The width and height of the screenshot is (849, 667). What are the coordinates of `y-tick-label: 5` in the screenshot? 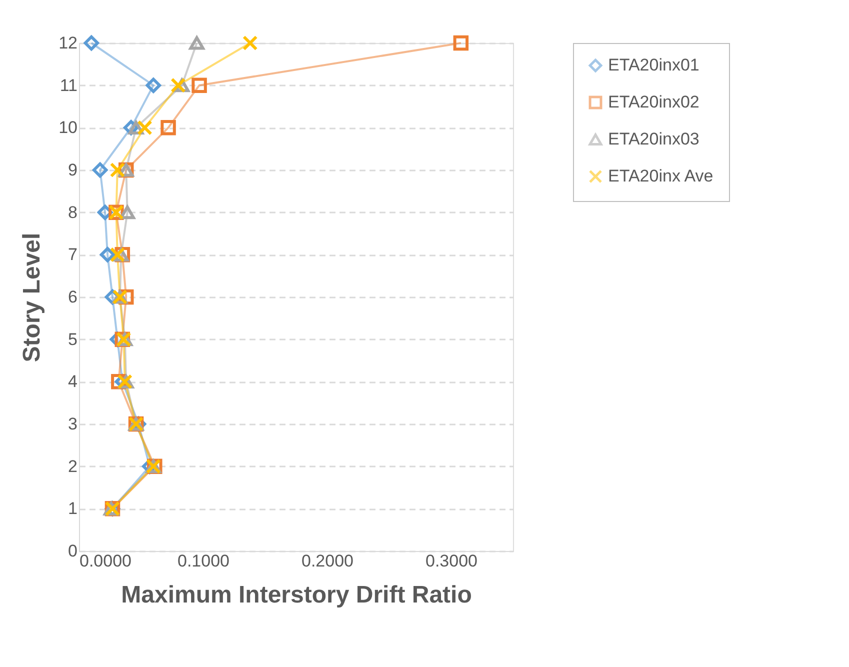 It's located at (73, 339).